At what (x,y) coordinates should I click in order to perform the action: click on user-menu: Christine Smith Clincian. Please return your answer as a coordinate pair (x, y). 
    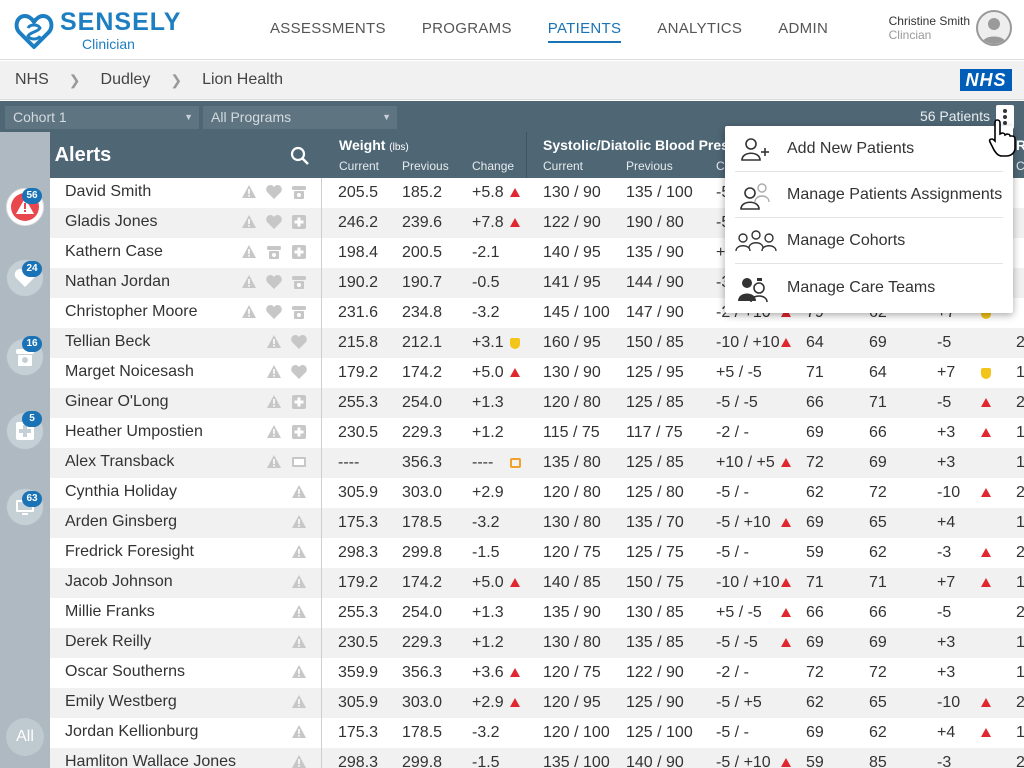
    Looking at the image, I should click on (950, 28).